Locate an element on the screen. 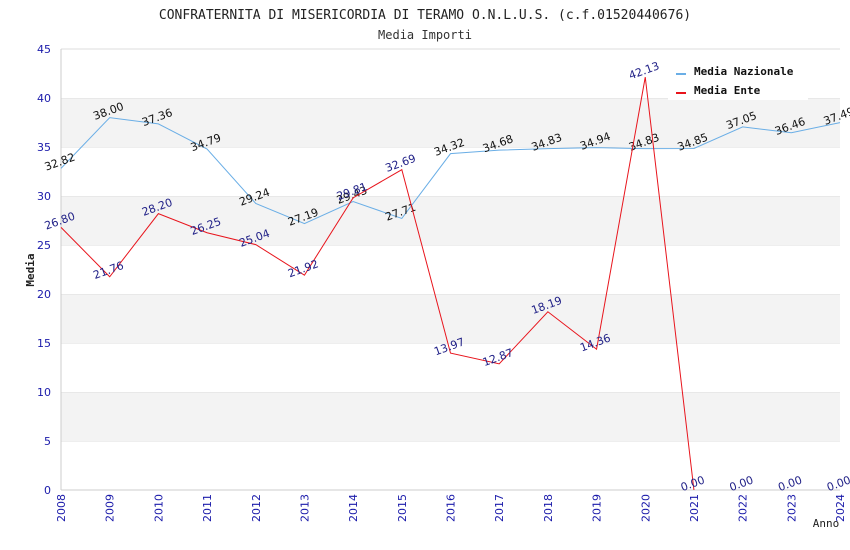 This screenshot has width=850, height=550. y-tick-label: 5 is located at coordinates (47, 441).